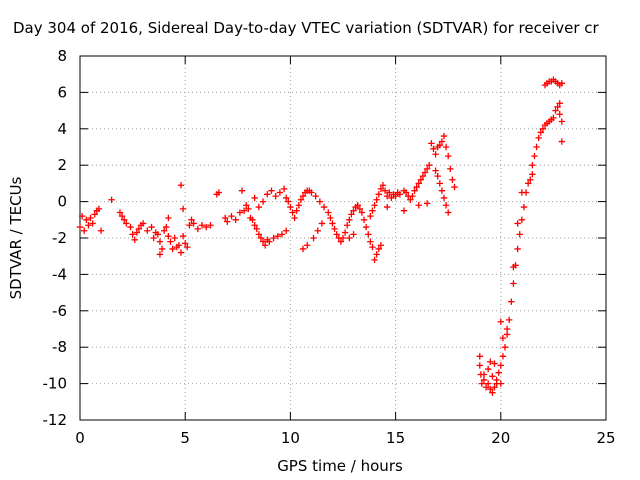 The image size is (640, 480). I want to click on x-tick-label: 25, so click(605, 438).